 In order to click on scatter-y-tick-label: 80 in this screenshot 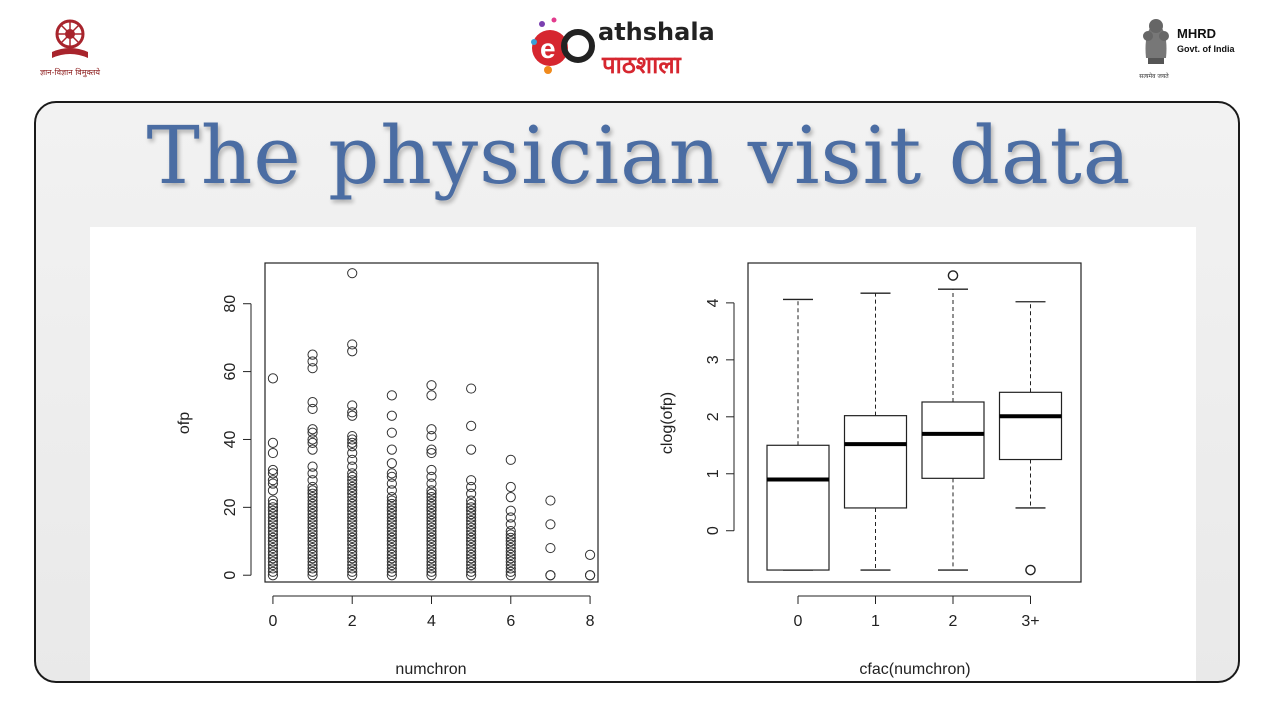, I will do `click(230, 304)`.